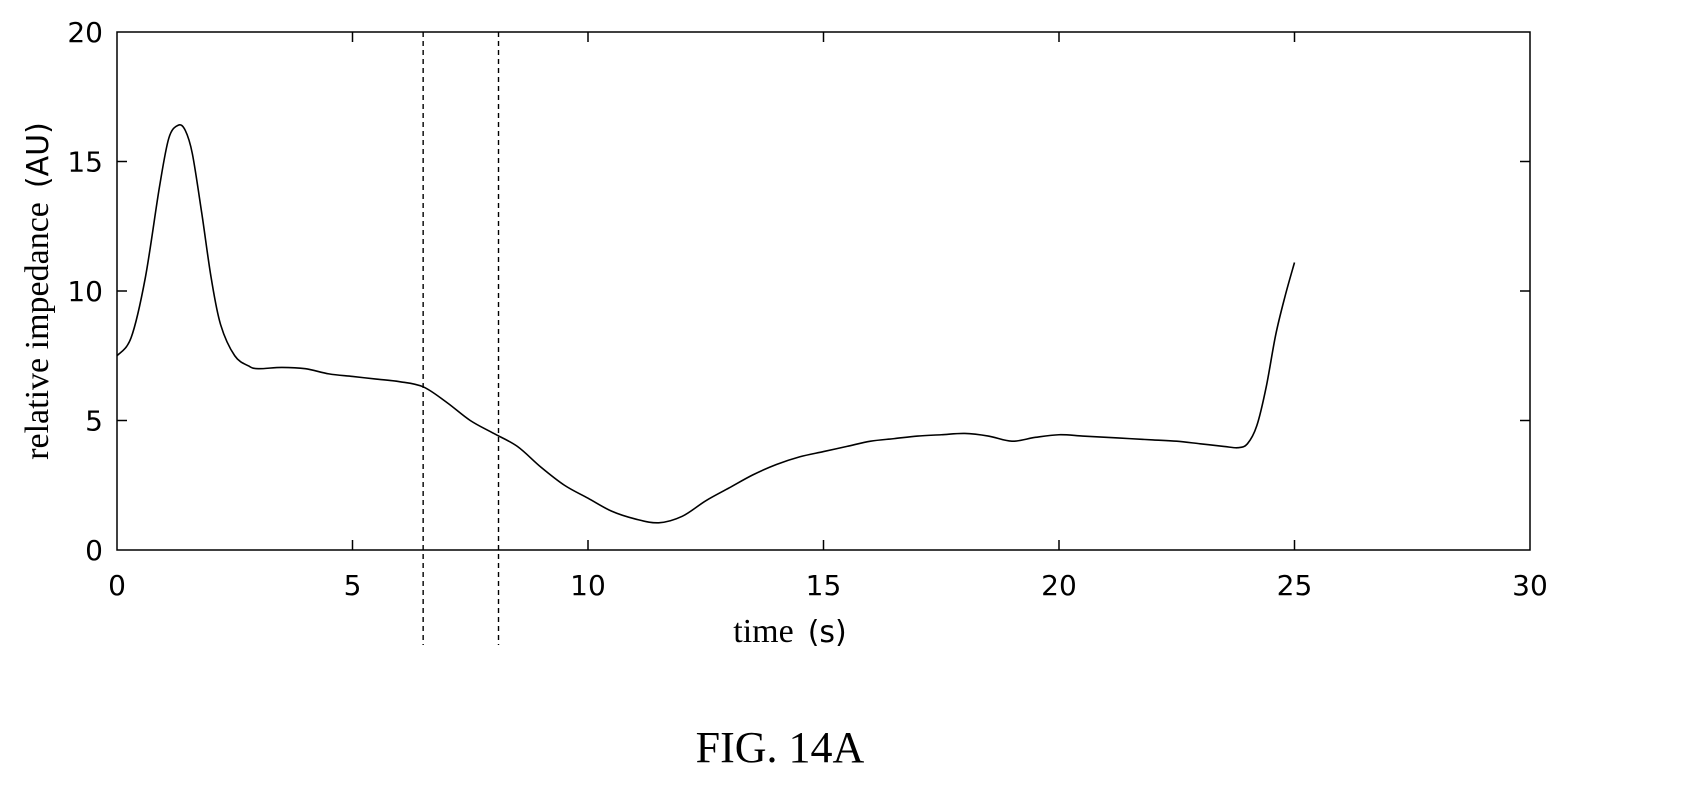  I want to click on vertical-markers, so click(461, 338).